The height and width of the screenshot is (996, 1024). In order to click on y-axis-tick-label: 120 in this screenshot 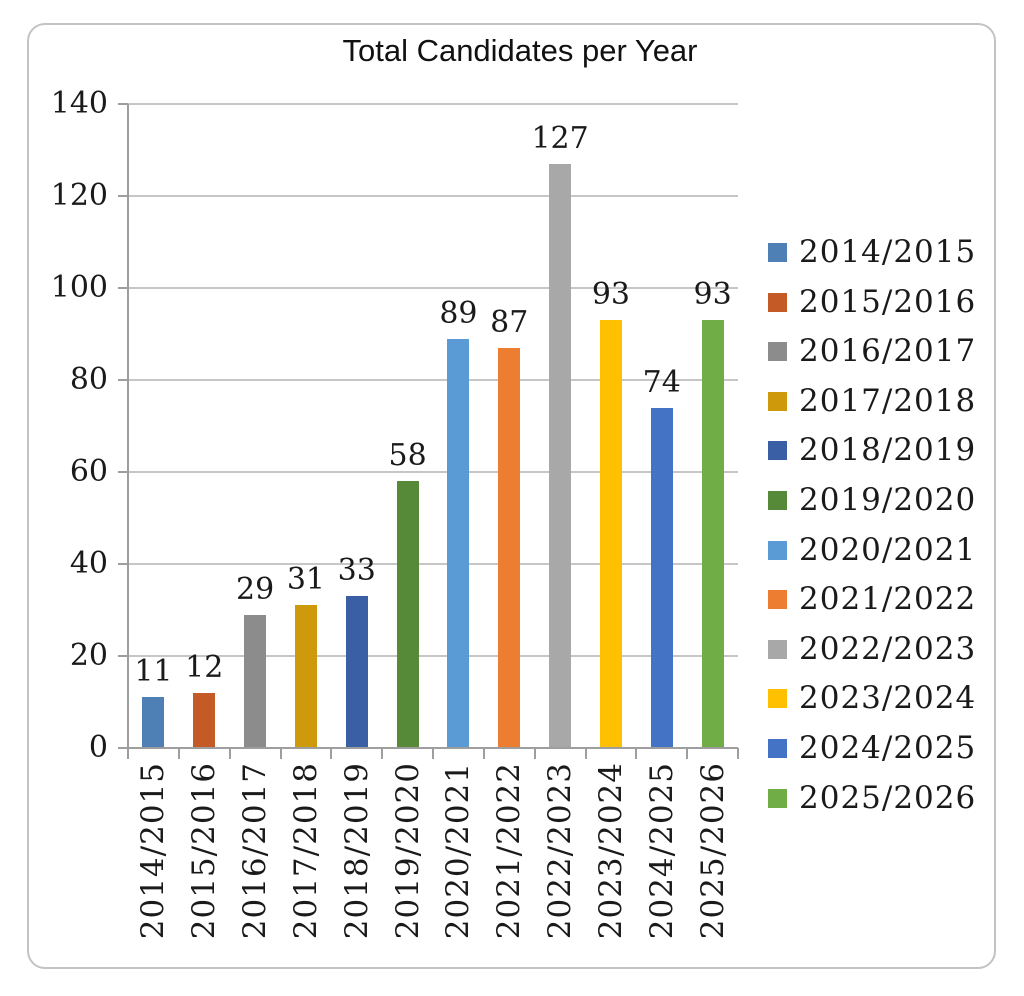, I will do `click(79, 195)`.